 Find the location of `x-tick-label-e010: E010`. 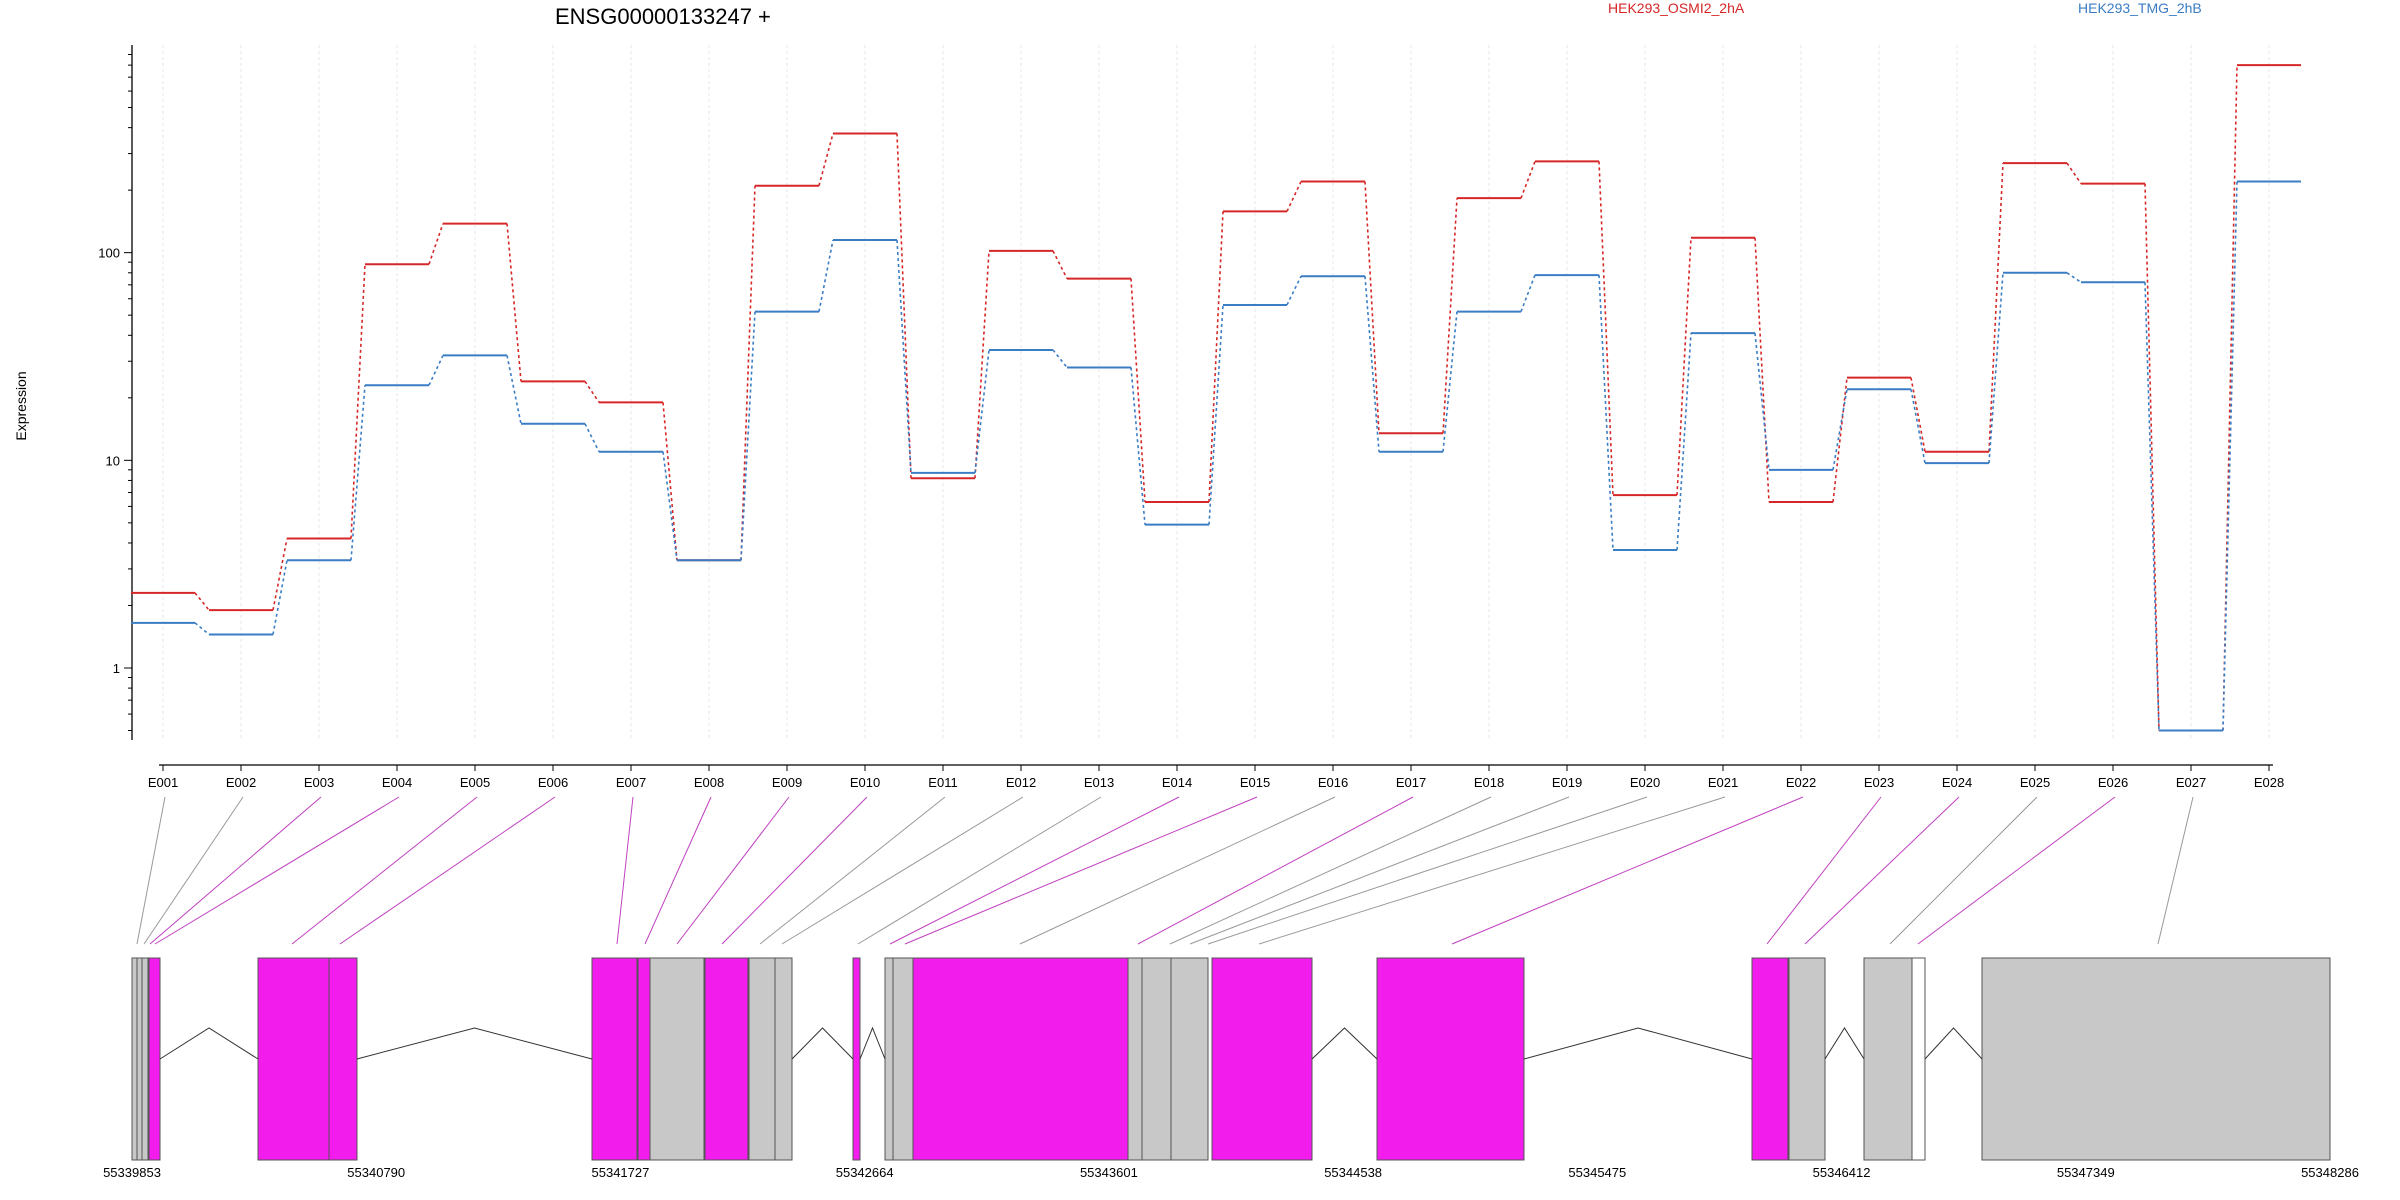

x-tick-label-e010: E010 is located at coordinates (865, 782).